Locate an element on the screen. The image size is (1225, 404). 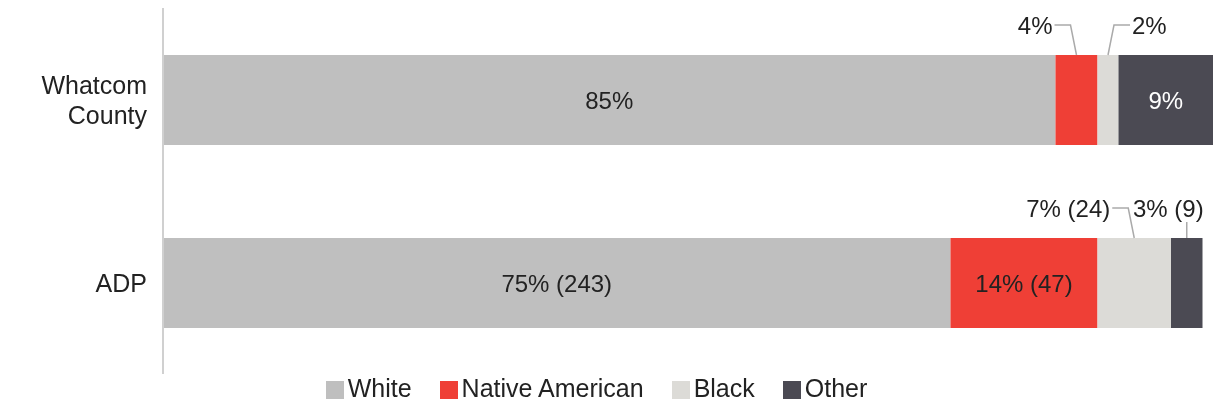
data-label: 14% (47) is located at coordinates (1024, 283).